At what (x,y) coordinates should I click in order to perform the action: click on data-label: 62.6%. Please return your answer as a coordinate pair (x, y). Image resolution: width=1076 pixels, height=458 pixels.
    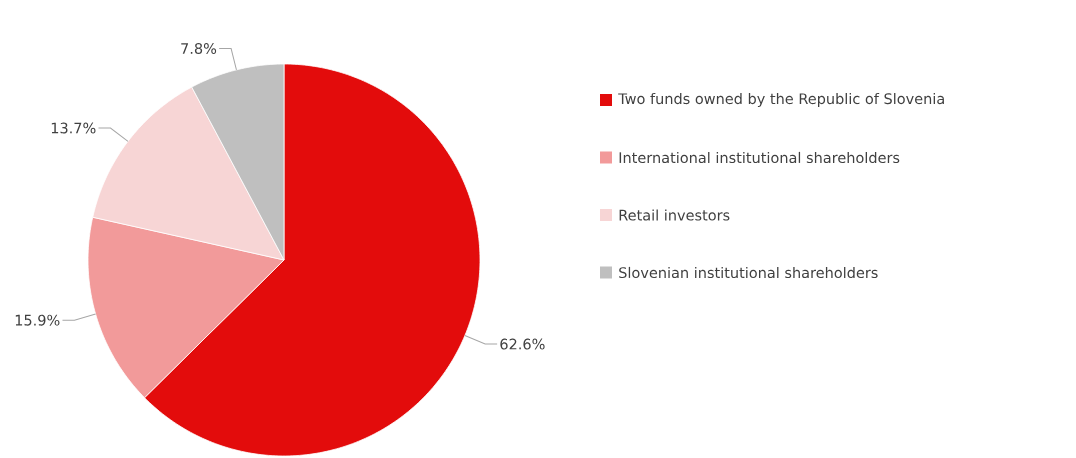
    Looking at the image, I should click on (522, 344).